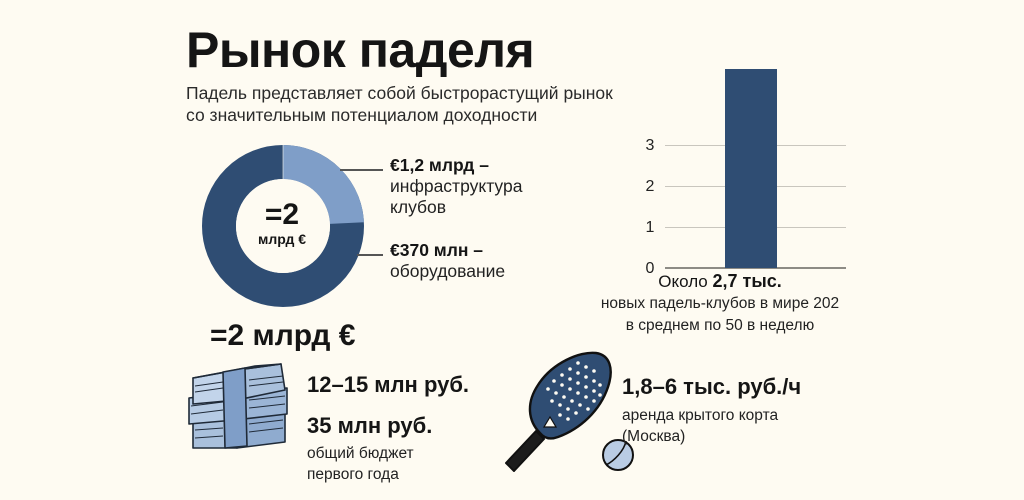 The height and width of the screenshot is (500, 1024). I want to click on legend-equipment-value: €370 млн –, so click(437, 250).